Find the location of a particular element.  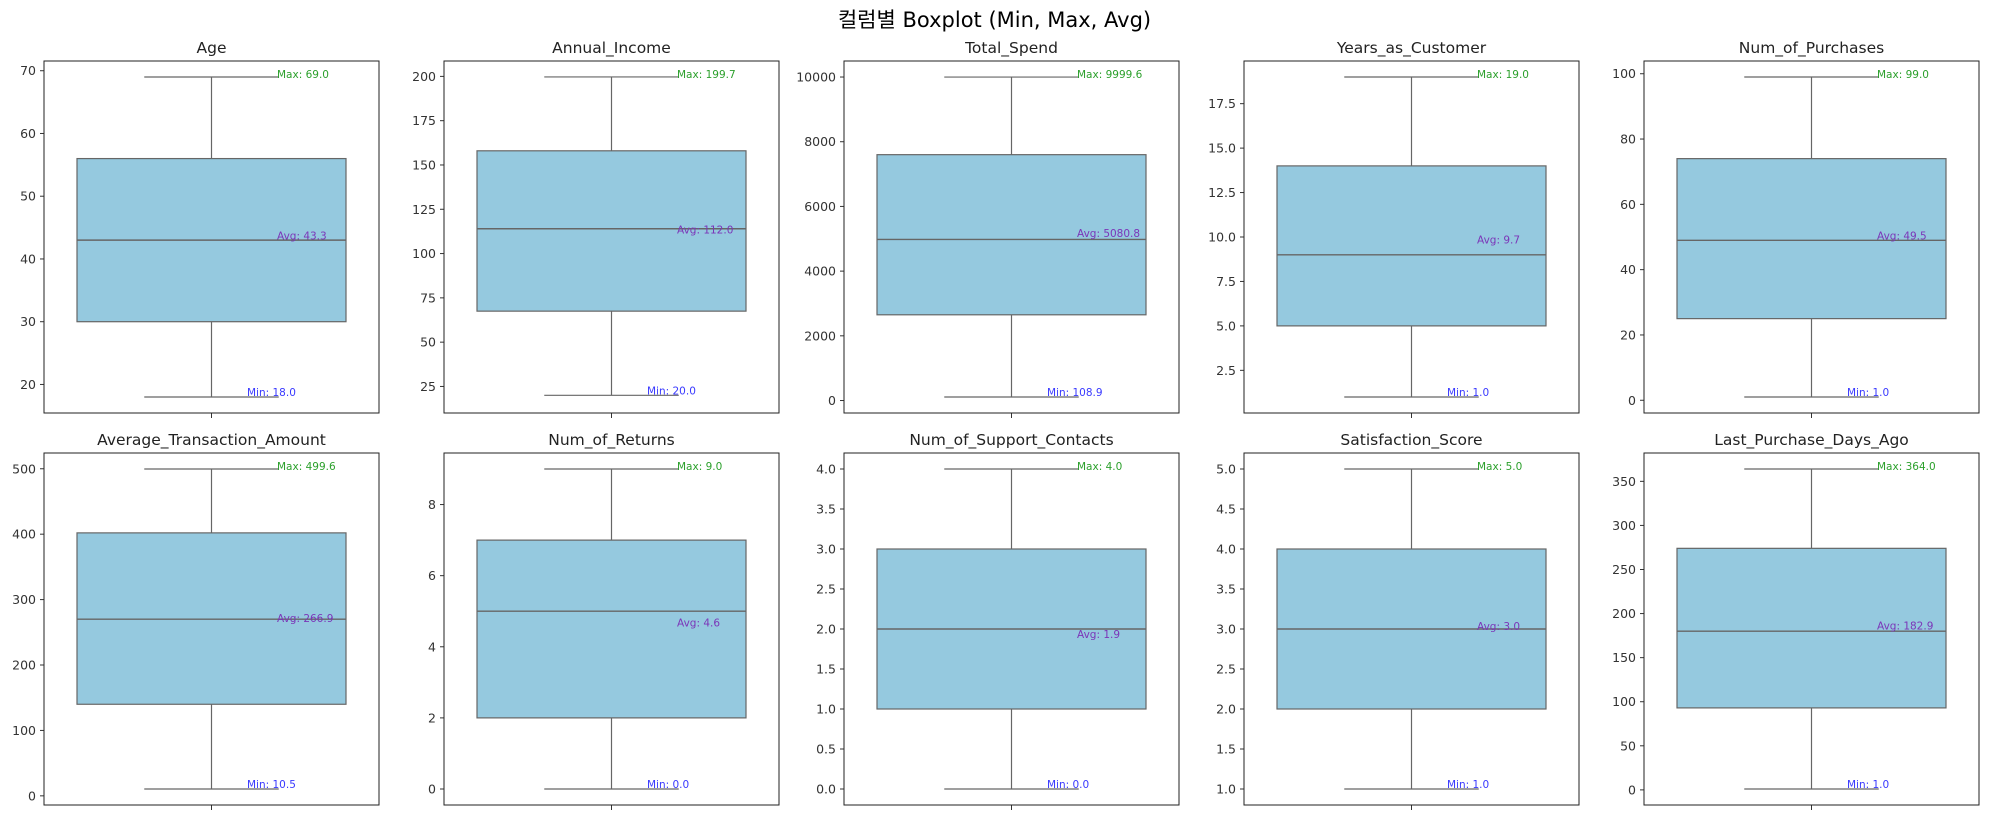

subplot-title: Num_of_Support_Contacts is located at coordinates (1011, 440).